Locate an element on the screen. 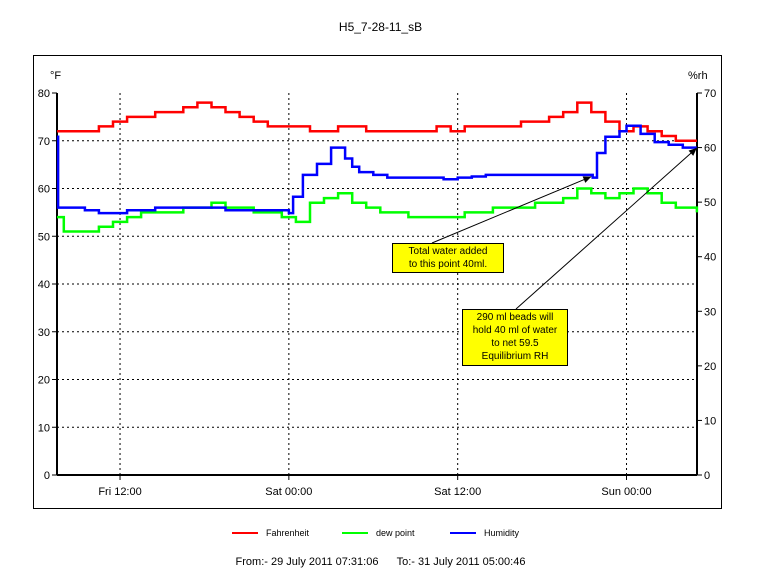 The image size is (761, 588). from-value: 29 July 2011 07:31:06 is located at coordinates (325, 562).